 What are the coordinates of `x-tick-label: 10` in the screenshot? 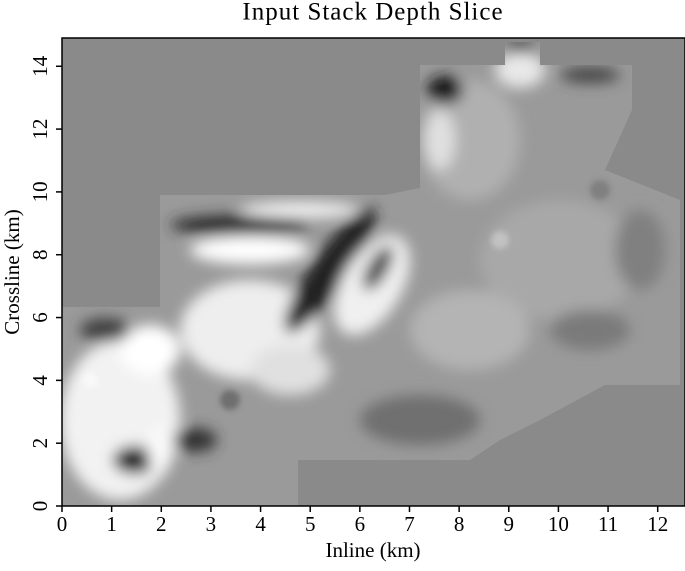 It's located at (558, 524).